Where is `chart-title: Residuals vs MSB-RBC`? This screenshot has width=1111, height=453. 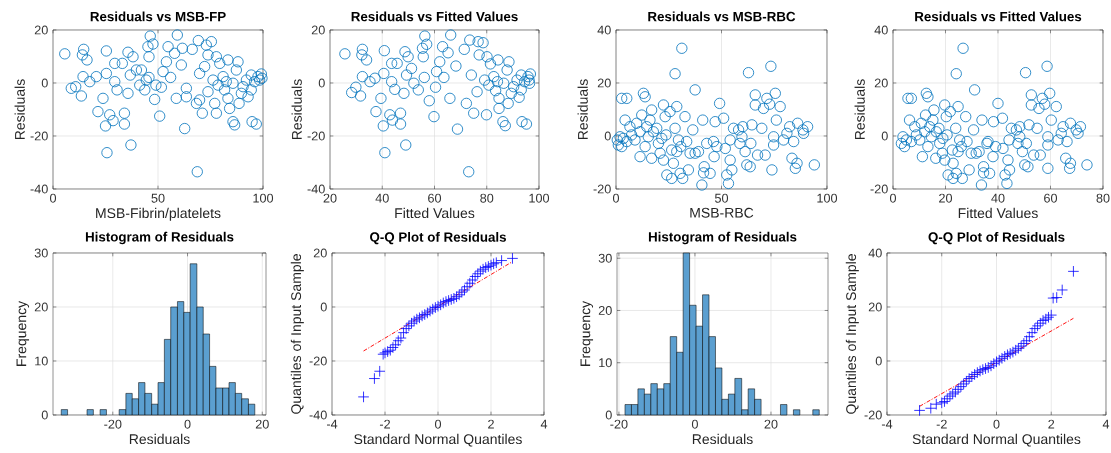 chart-title: Residuals vs MSB-RBC is located at coordinates (722, 16).